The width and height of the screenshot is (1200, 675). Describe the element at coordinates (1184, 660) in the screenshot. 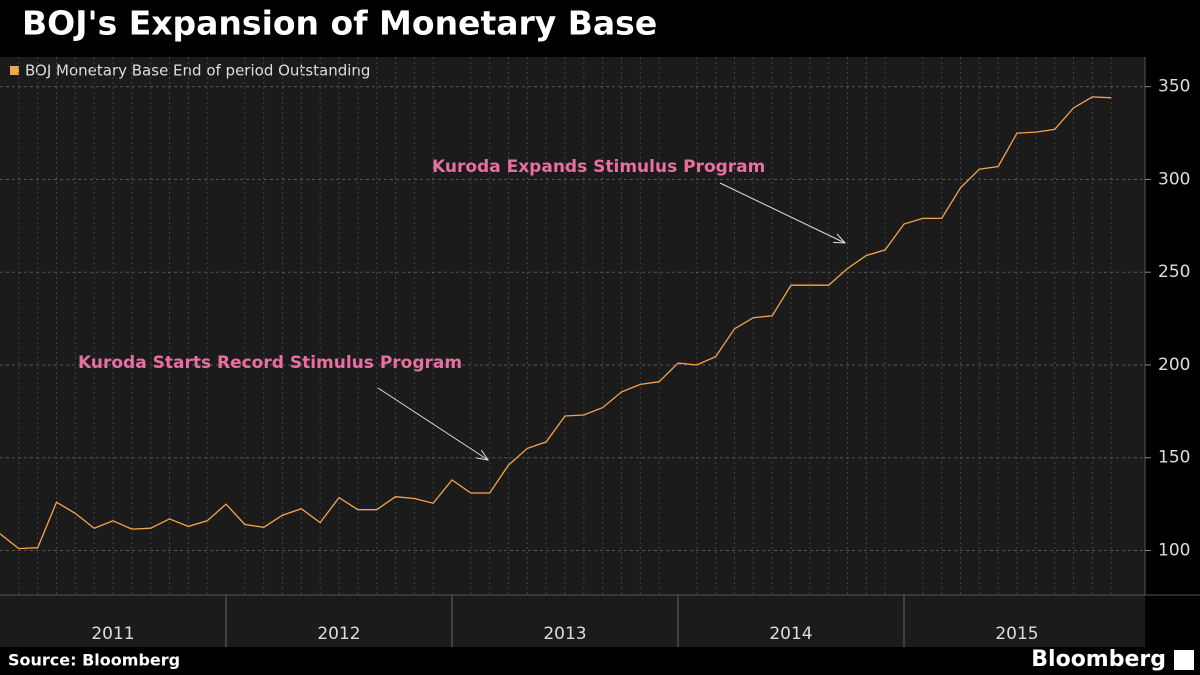

I see `brand-icon` at that location.